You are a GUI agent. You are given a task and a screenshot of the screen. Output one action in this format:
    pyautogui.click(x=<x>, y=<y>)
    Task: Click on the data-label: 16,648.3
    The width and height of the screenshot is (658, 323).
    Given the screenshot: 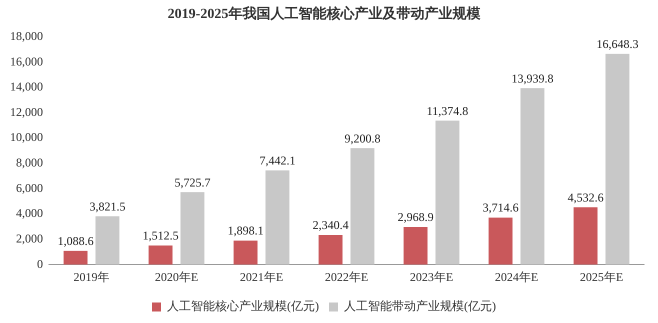 What is the action you would take?
    pyautogui.click(x=617, y=44)
    